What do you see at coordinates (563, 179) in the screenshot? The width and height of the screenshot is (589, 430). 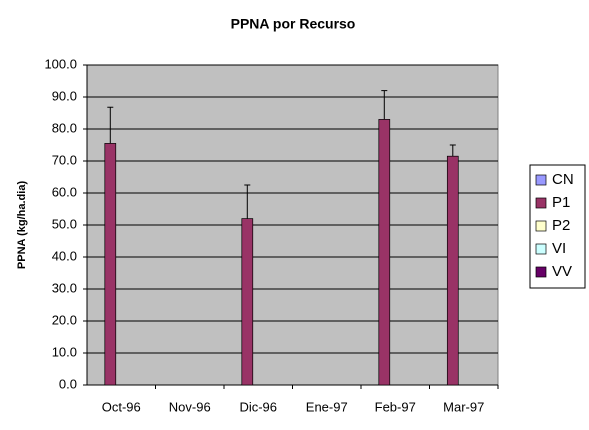 I see `legend-label: CN` at bounding box center [563, 179].